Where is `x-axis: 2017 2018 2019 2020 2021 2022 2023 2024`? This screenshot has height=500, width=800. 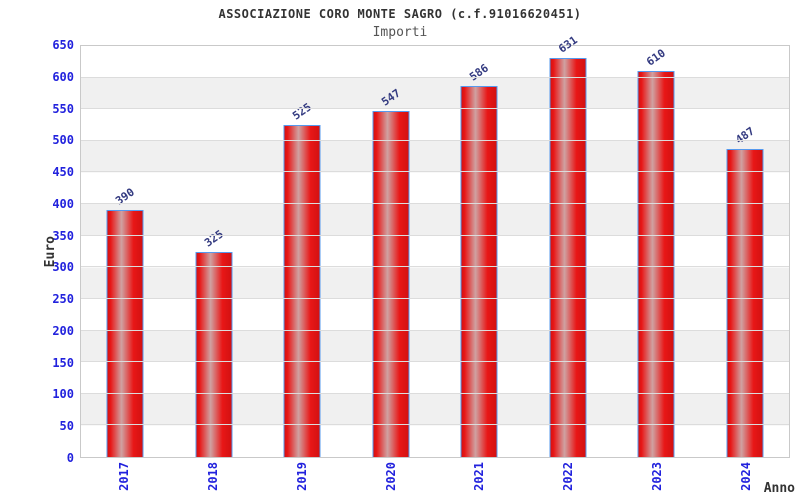
x-axis: 2017 2018 2019 2020 2021 2022 2023 2024 is located at coordinates (435, 479).